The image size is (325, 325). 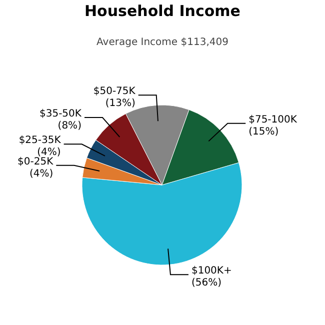 I want to click on data-label: (56%), so click(x=206, y=283).